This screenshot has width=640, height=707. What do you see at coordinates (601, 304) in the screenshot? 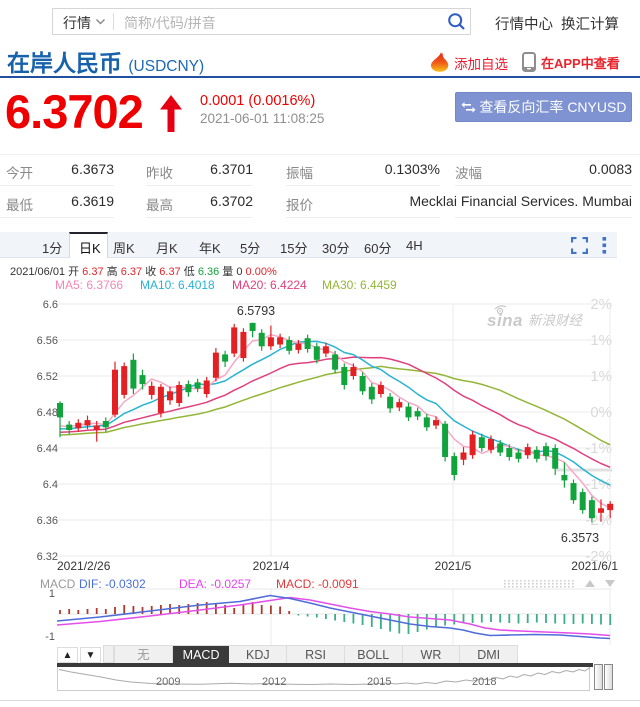
I see `svg-text: 2%` at bounding box center [601, 304].